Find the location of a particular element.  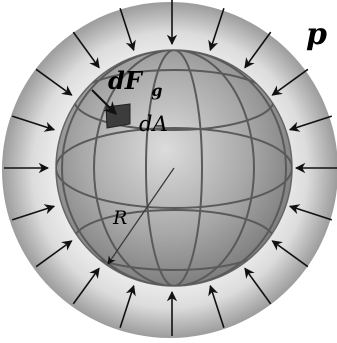

area-label: dA is located at coordinates (153, 124).